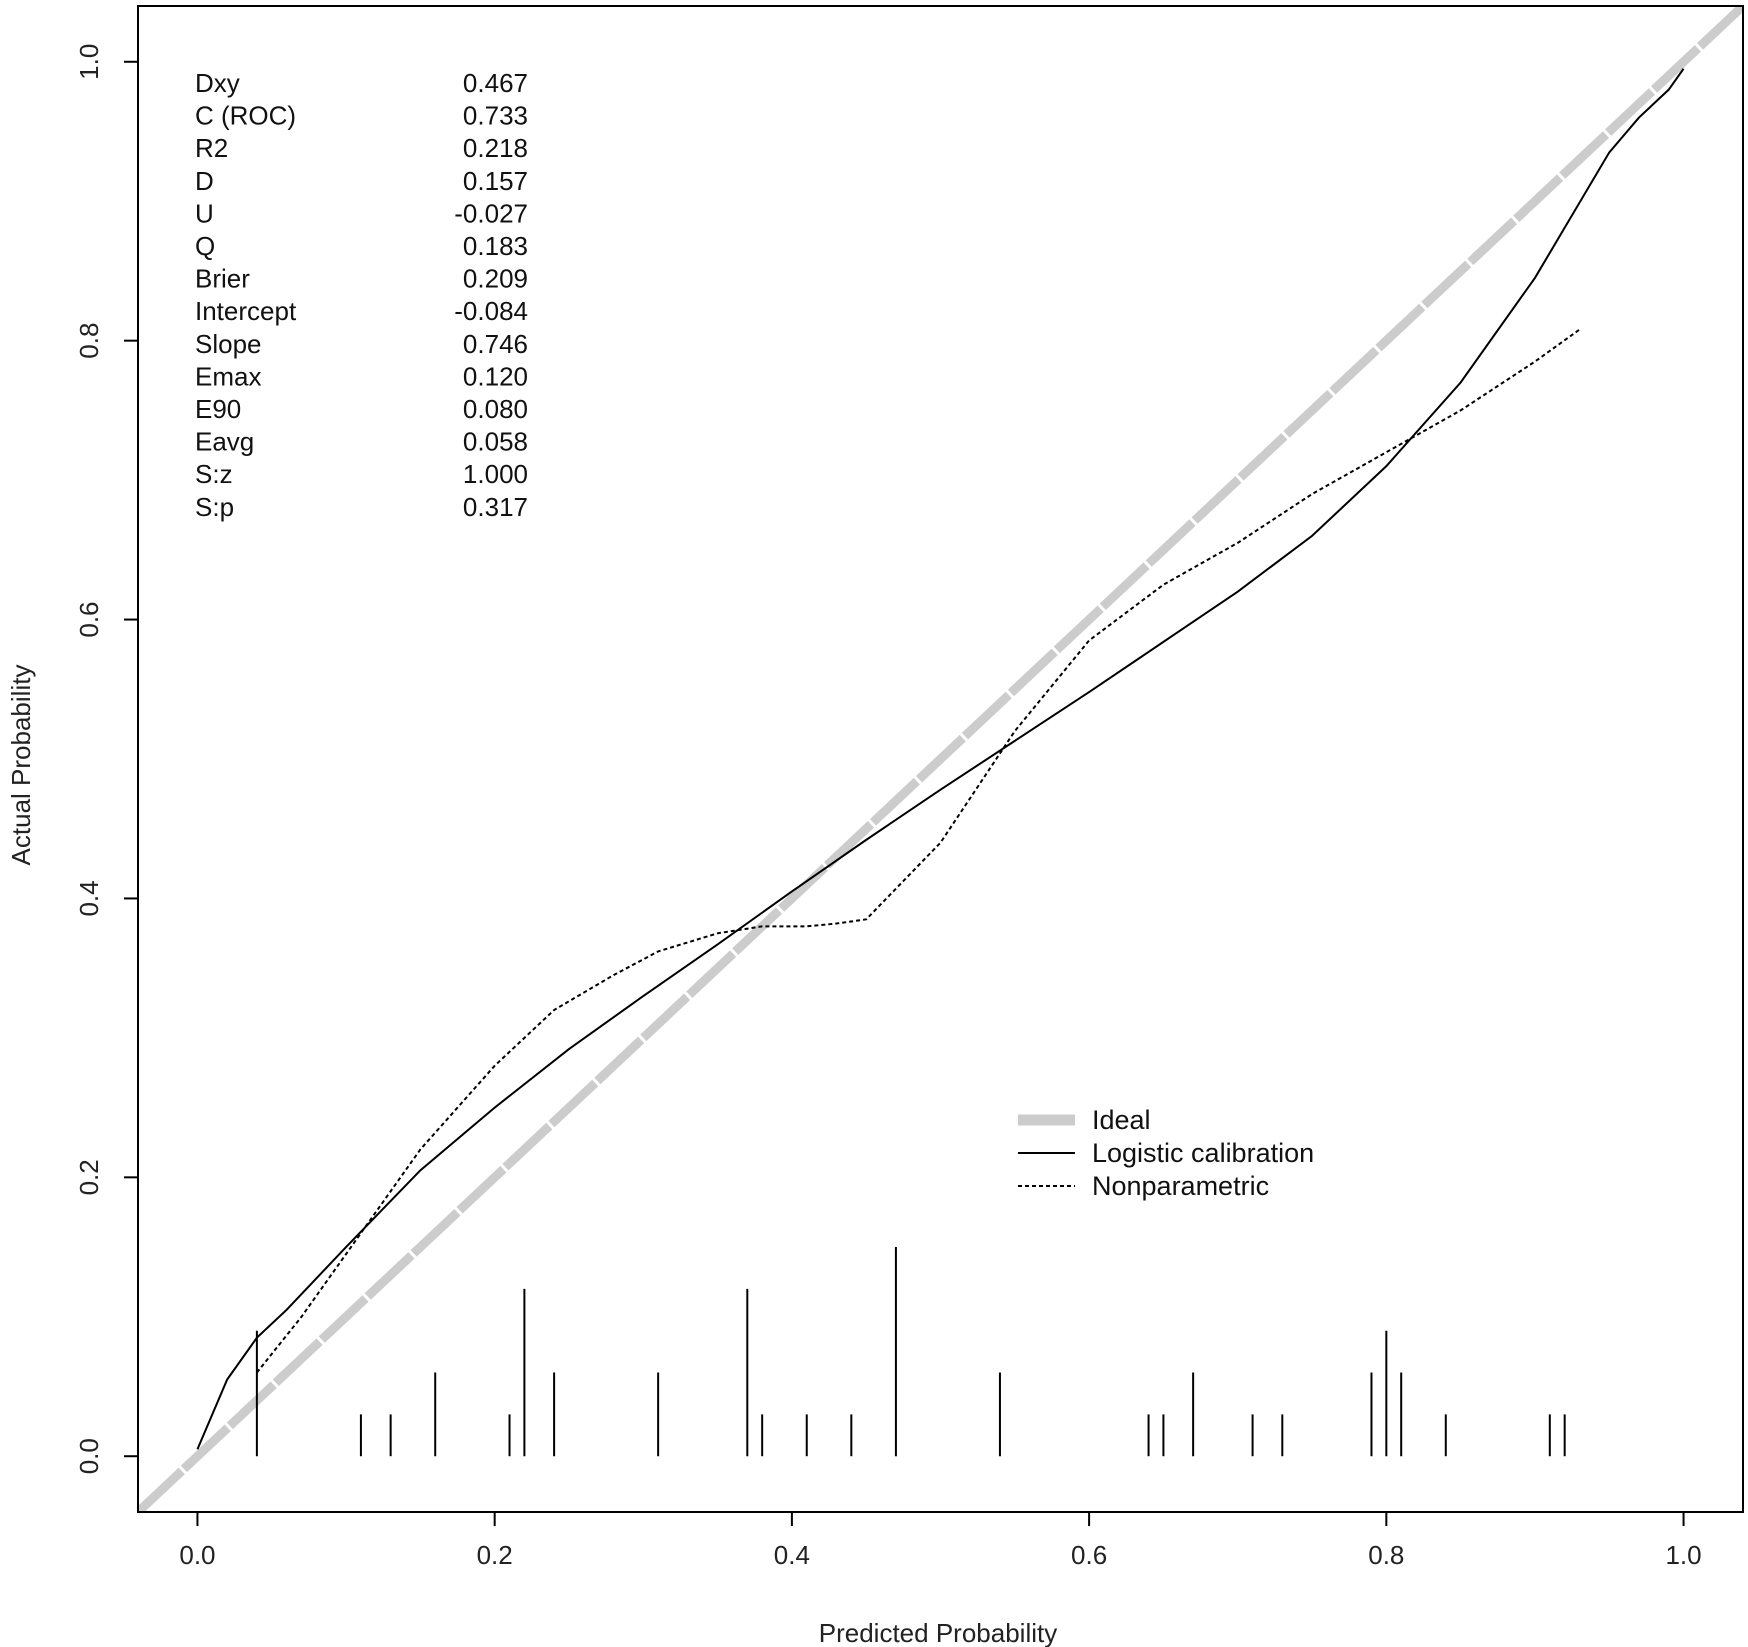  I want to click on stat-label: S:z, so click(214, 474).